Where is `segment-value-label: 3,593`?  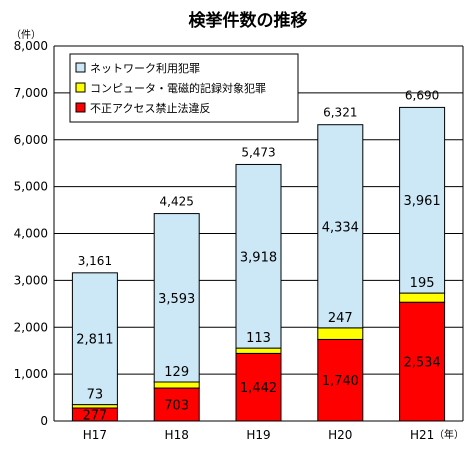
segment-value-label: 3,593 is located at coordinates (176, 299).